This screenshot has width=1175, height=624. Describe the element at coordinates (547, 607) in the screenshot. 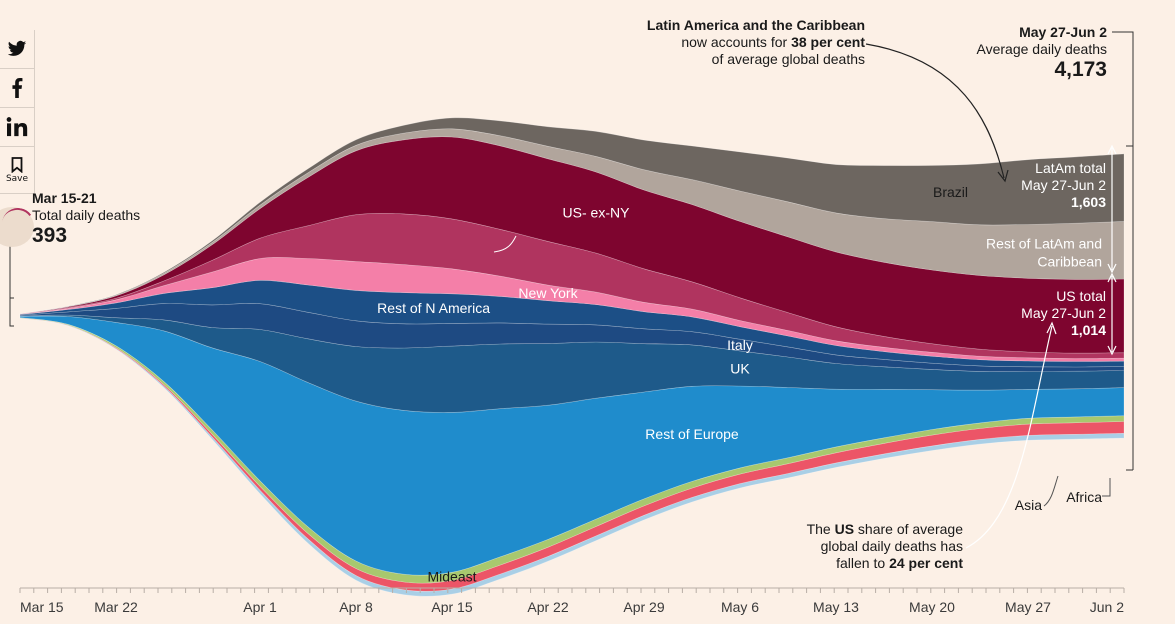

I see `x-tick-label: Apr 22` at that location.